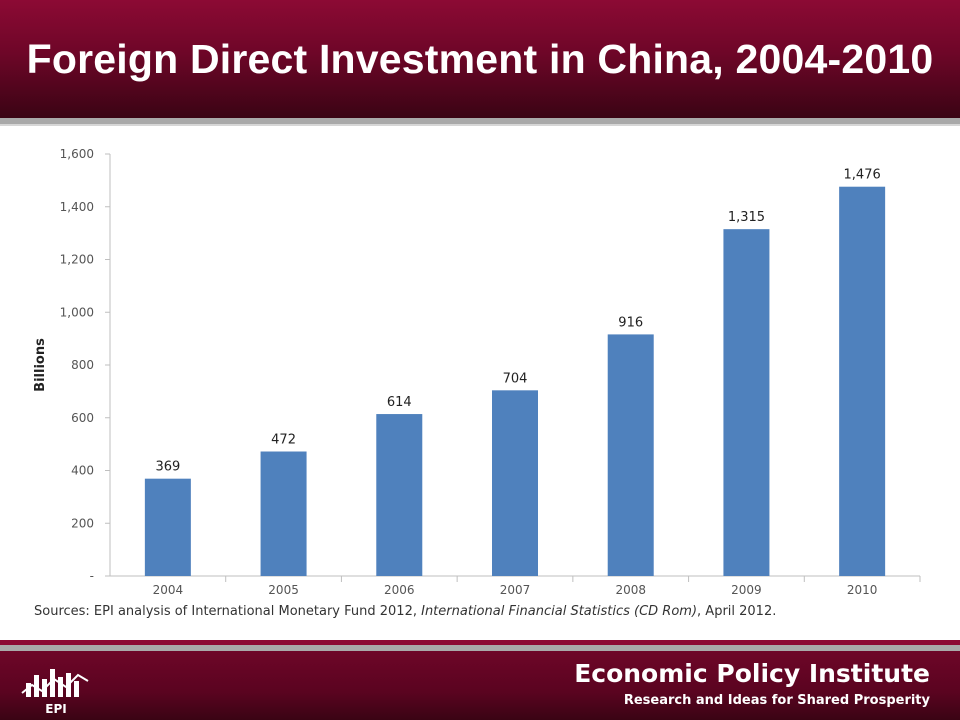  Describe the element at coordinates (776, 700) in the screenshot. I see `org-tagline: Research and Ideas for Shared Prosperity` at that location.